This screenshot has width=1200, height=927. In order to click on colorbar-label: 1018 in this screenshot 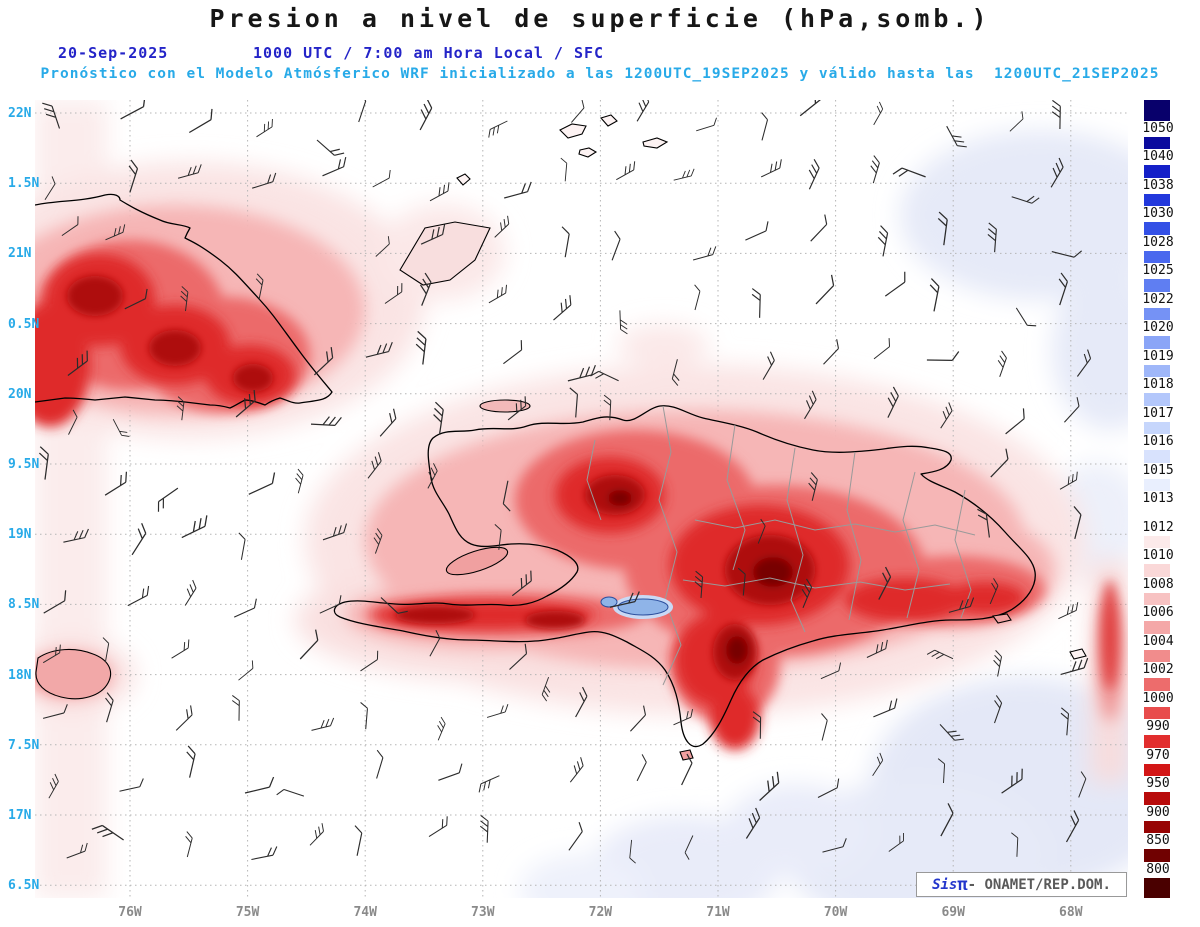, I will do `click(1158, 385)`.